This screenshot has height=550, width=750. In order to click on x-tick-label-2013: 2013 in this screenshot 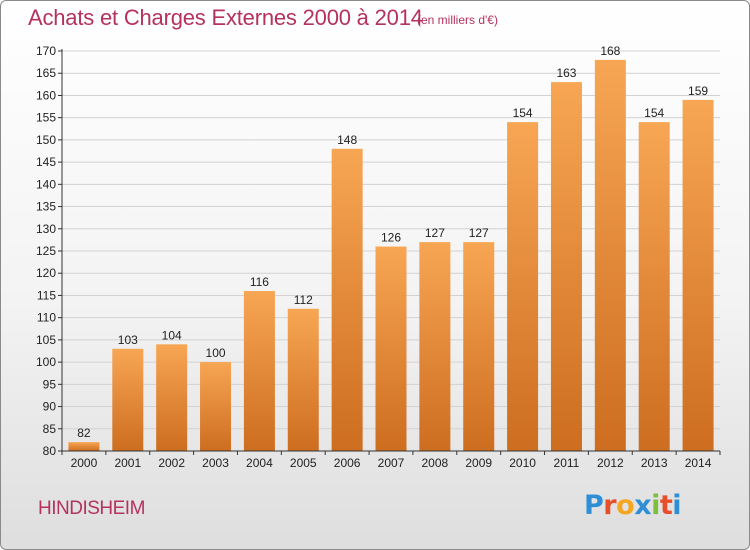, I will do `click(654, 463)`.